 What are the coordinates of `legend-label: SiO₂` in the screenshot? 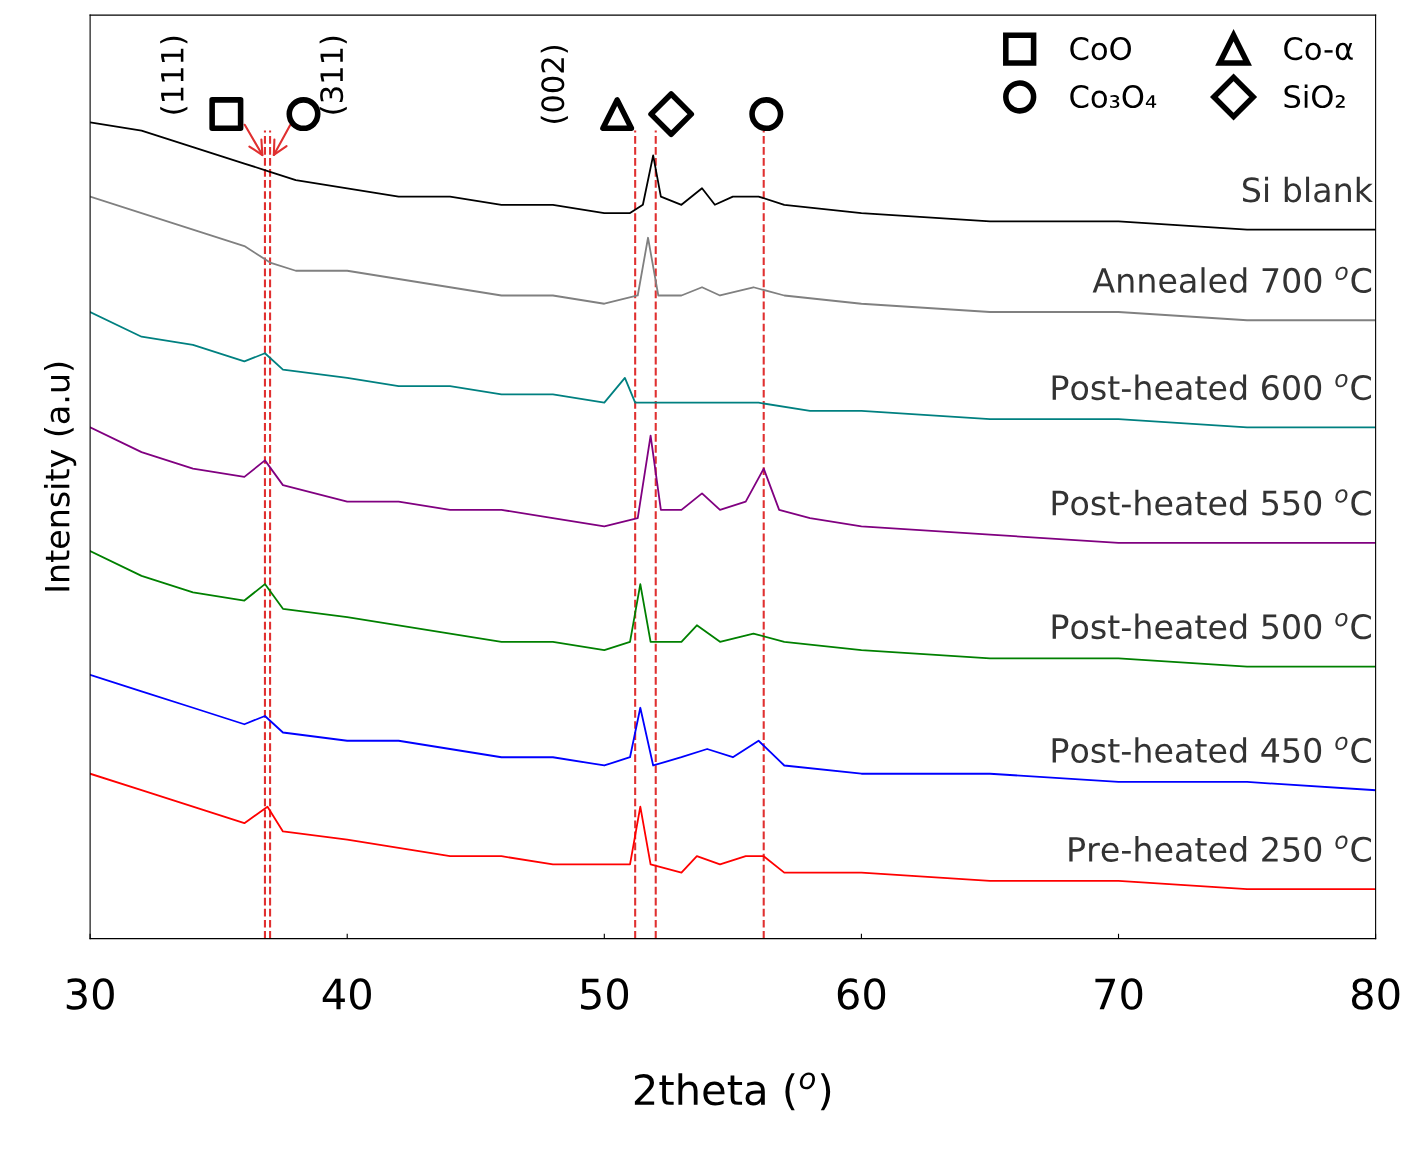 It's located at (1314, 96).